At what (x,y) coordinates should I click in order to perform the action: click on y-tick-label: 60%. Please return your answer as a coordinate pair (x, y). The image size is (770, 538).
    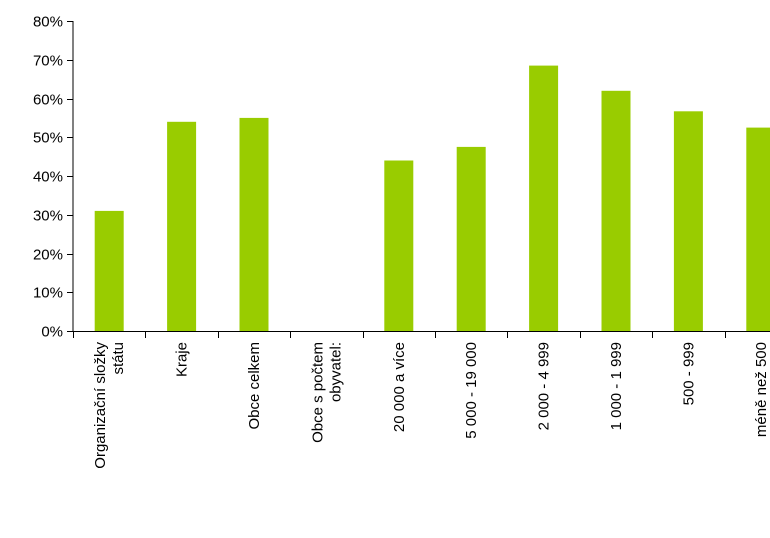
    Looking at the image, I should click on (48, 100).